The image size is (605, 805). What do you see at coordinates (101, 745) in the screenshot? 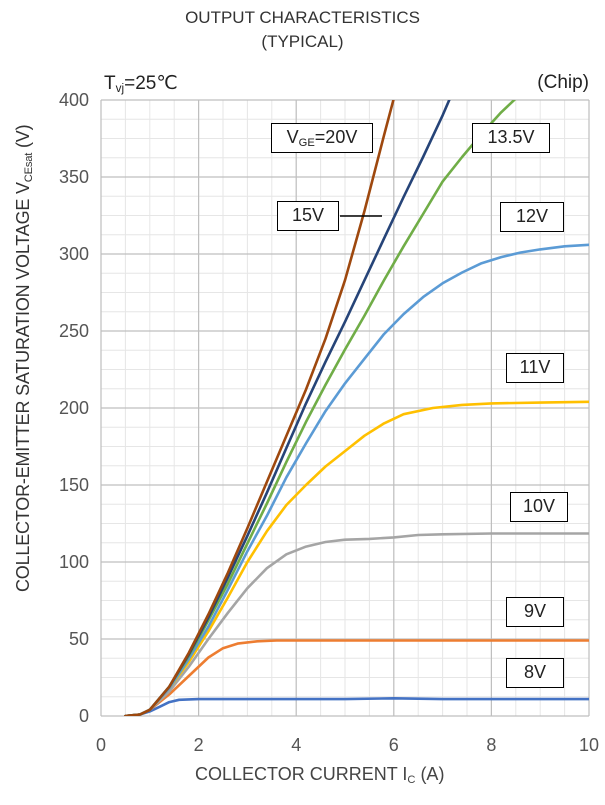
I see `x-tick-label: 0` at bounding box center [101, 745].